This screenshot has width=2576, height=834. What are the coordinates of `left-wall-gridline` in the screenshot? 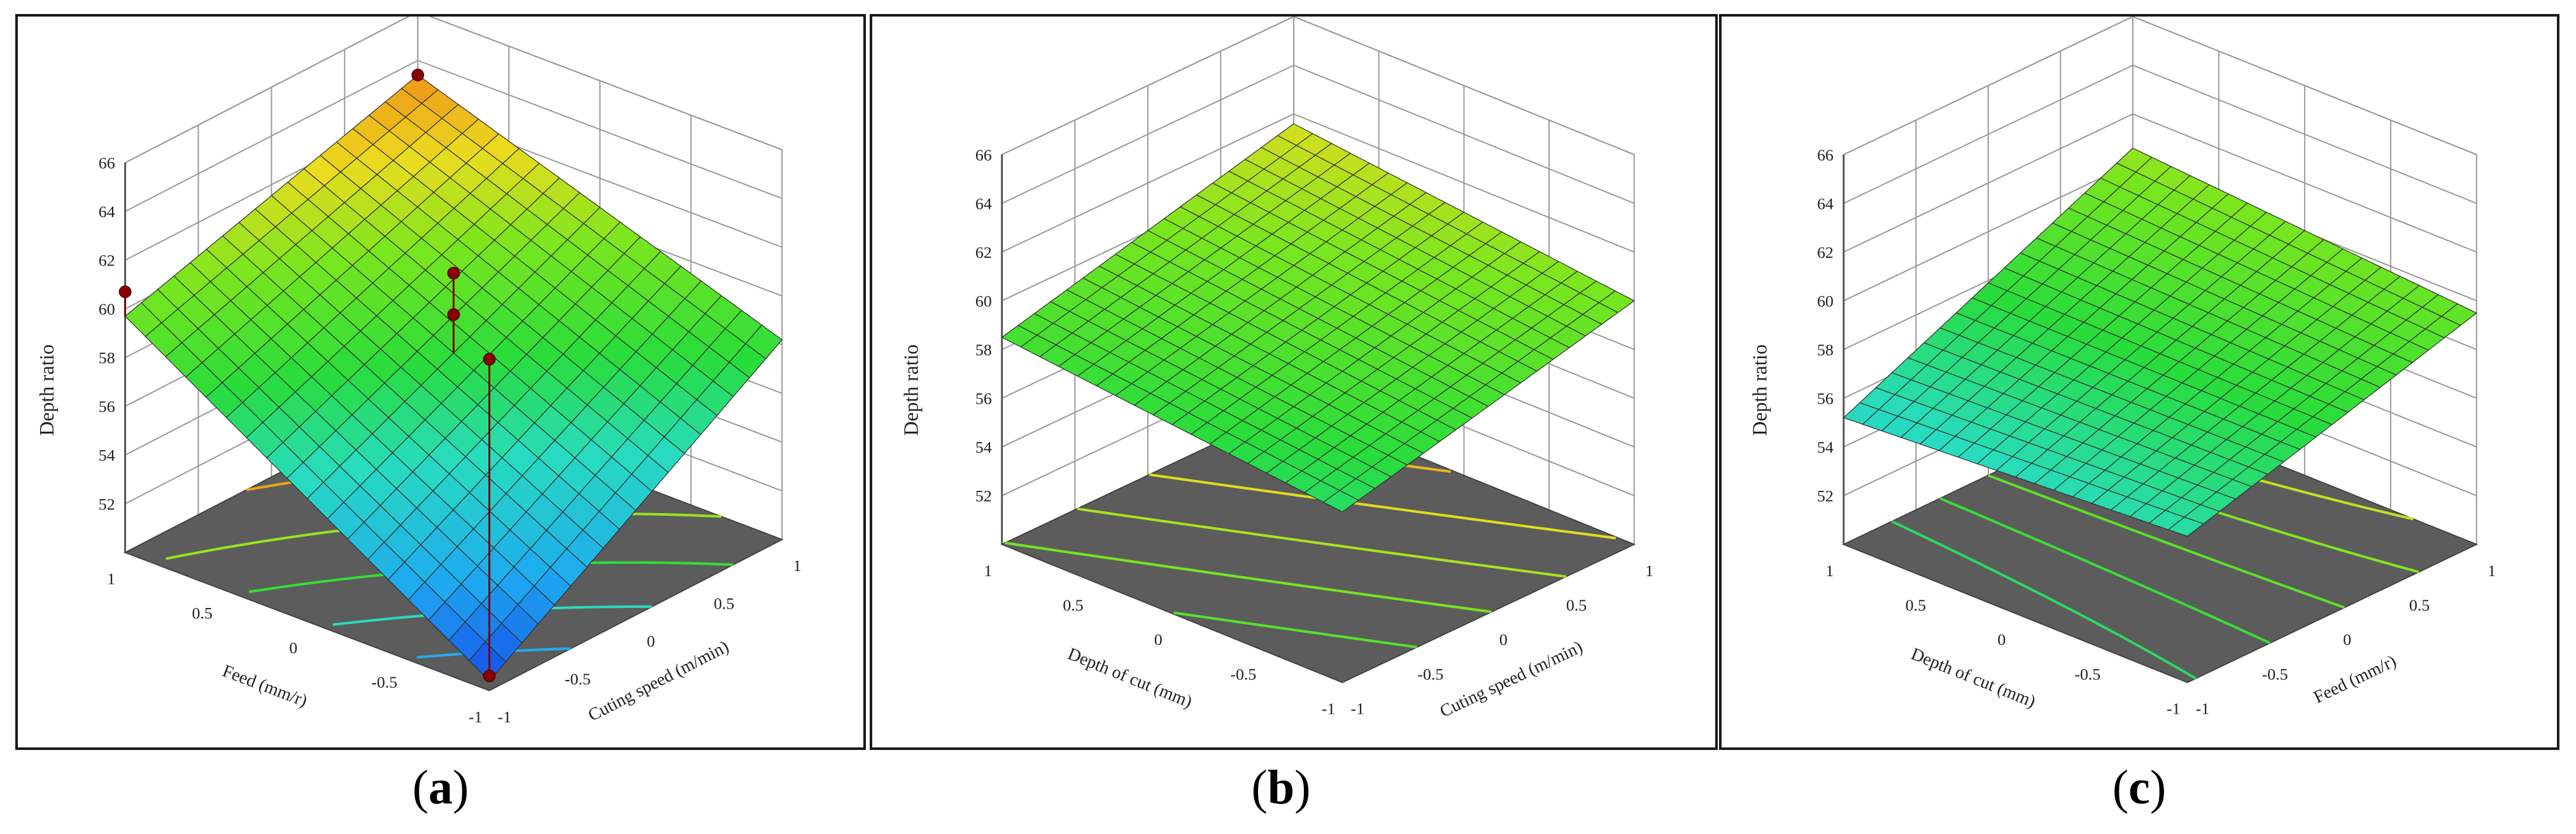 It's located at (267, 90).